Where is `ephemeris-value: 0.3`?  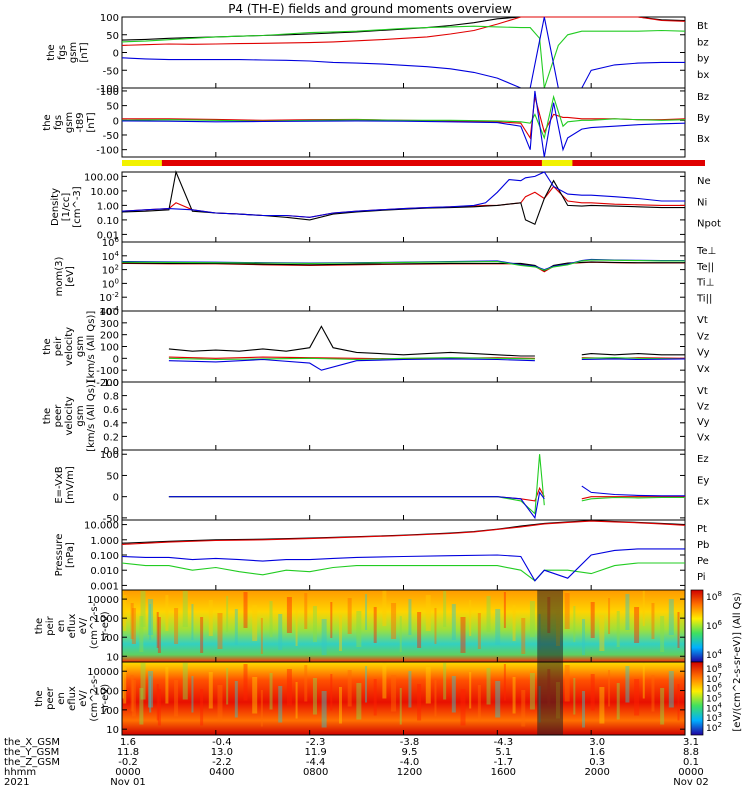 ephemeris-value: 0.3 is located at coordinates (597, 762).